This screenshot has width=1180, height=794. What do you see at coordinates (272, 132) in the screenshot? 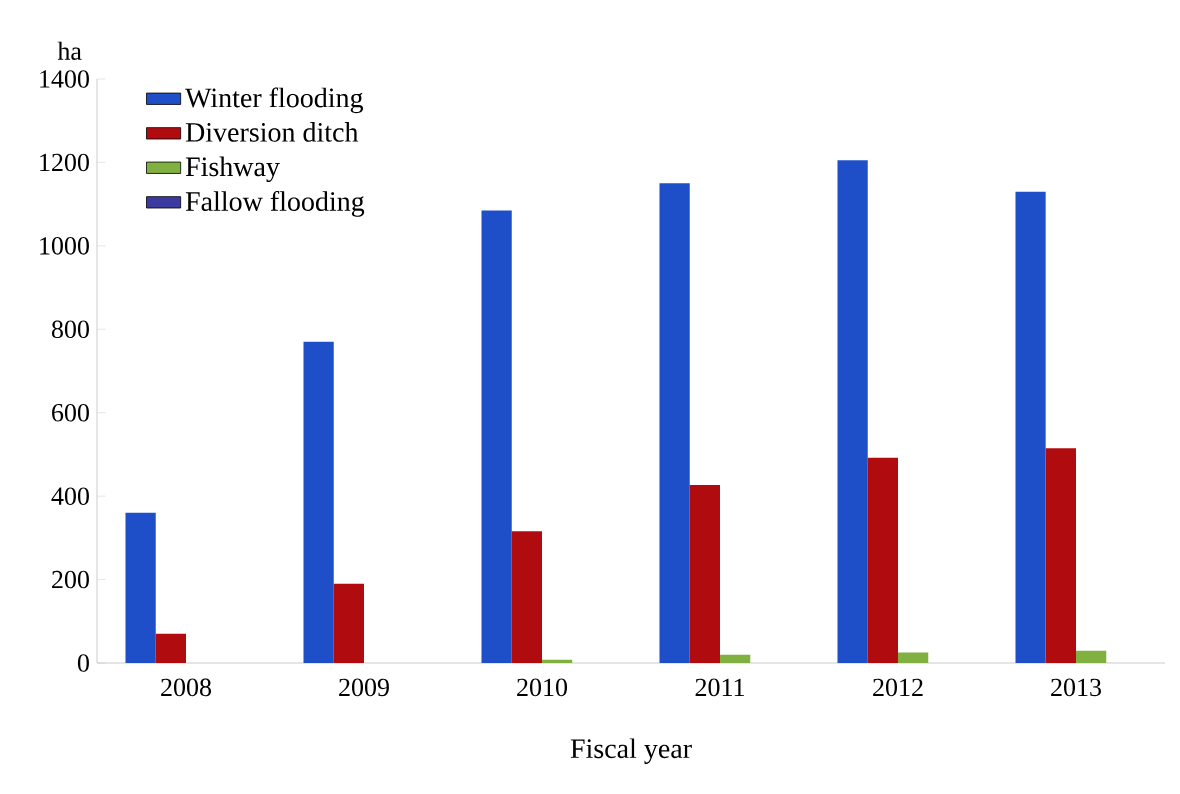
I see `legend-label: Diversion ditch` at bounding box center [272, 132].